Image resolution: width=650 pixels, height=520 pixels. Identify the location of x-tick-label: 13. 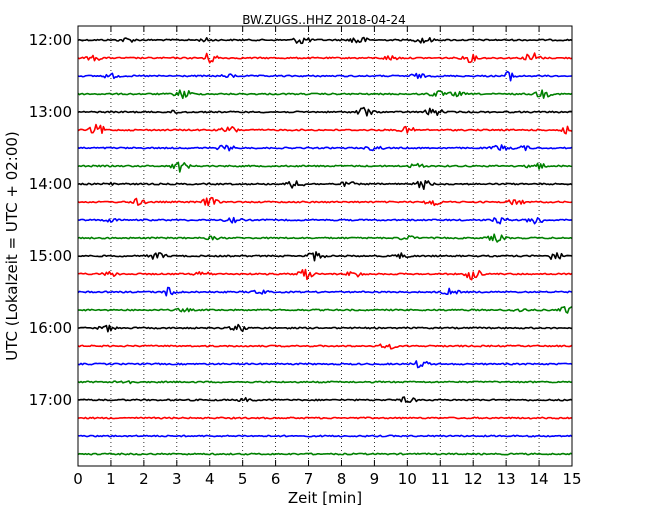
(506, 479).